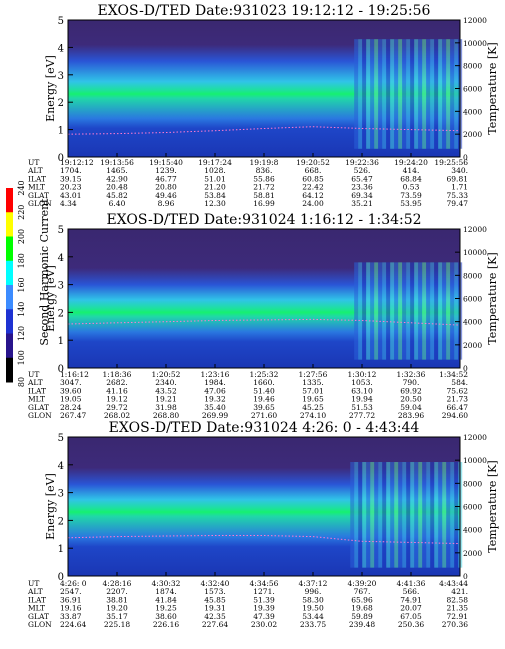 The width and height of the screenshot is (505, 649). I want to click on table-cell: 51.53, so click(362, 407).